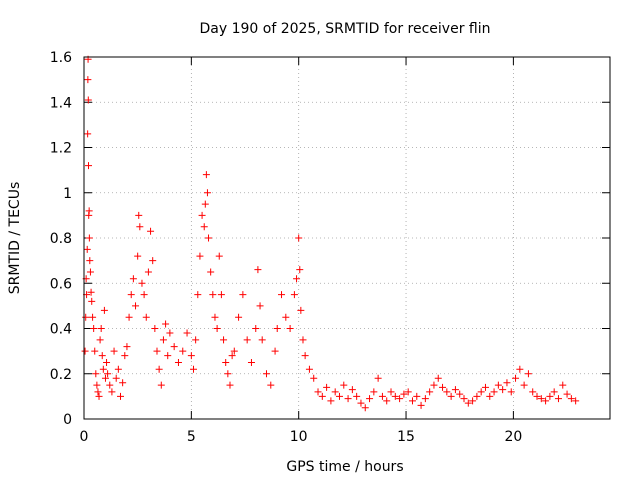 The width and height of the screenshot is (640, 480). I want to click on y-tick-label: 1, so click(67, 194).